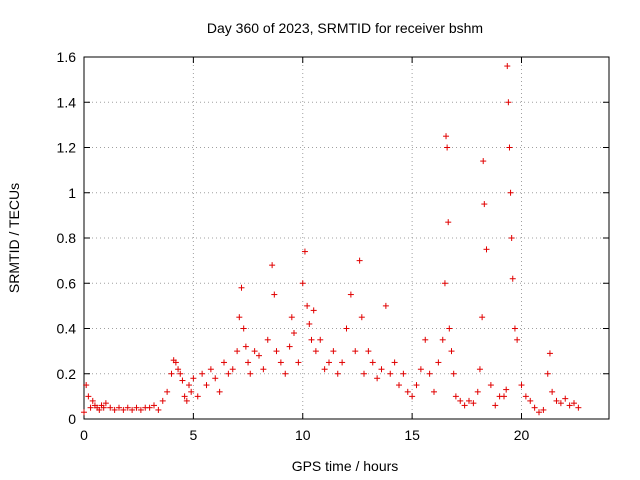 The height and width of the screenshot is (480, 640). Describe the element at coordinates (67, 374) in the screenshot. I see `y-tick-label: 0.2` at that location.